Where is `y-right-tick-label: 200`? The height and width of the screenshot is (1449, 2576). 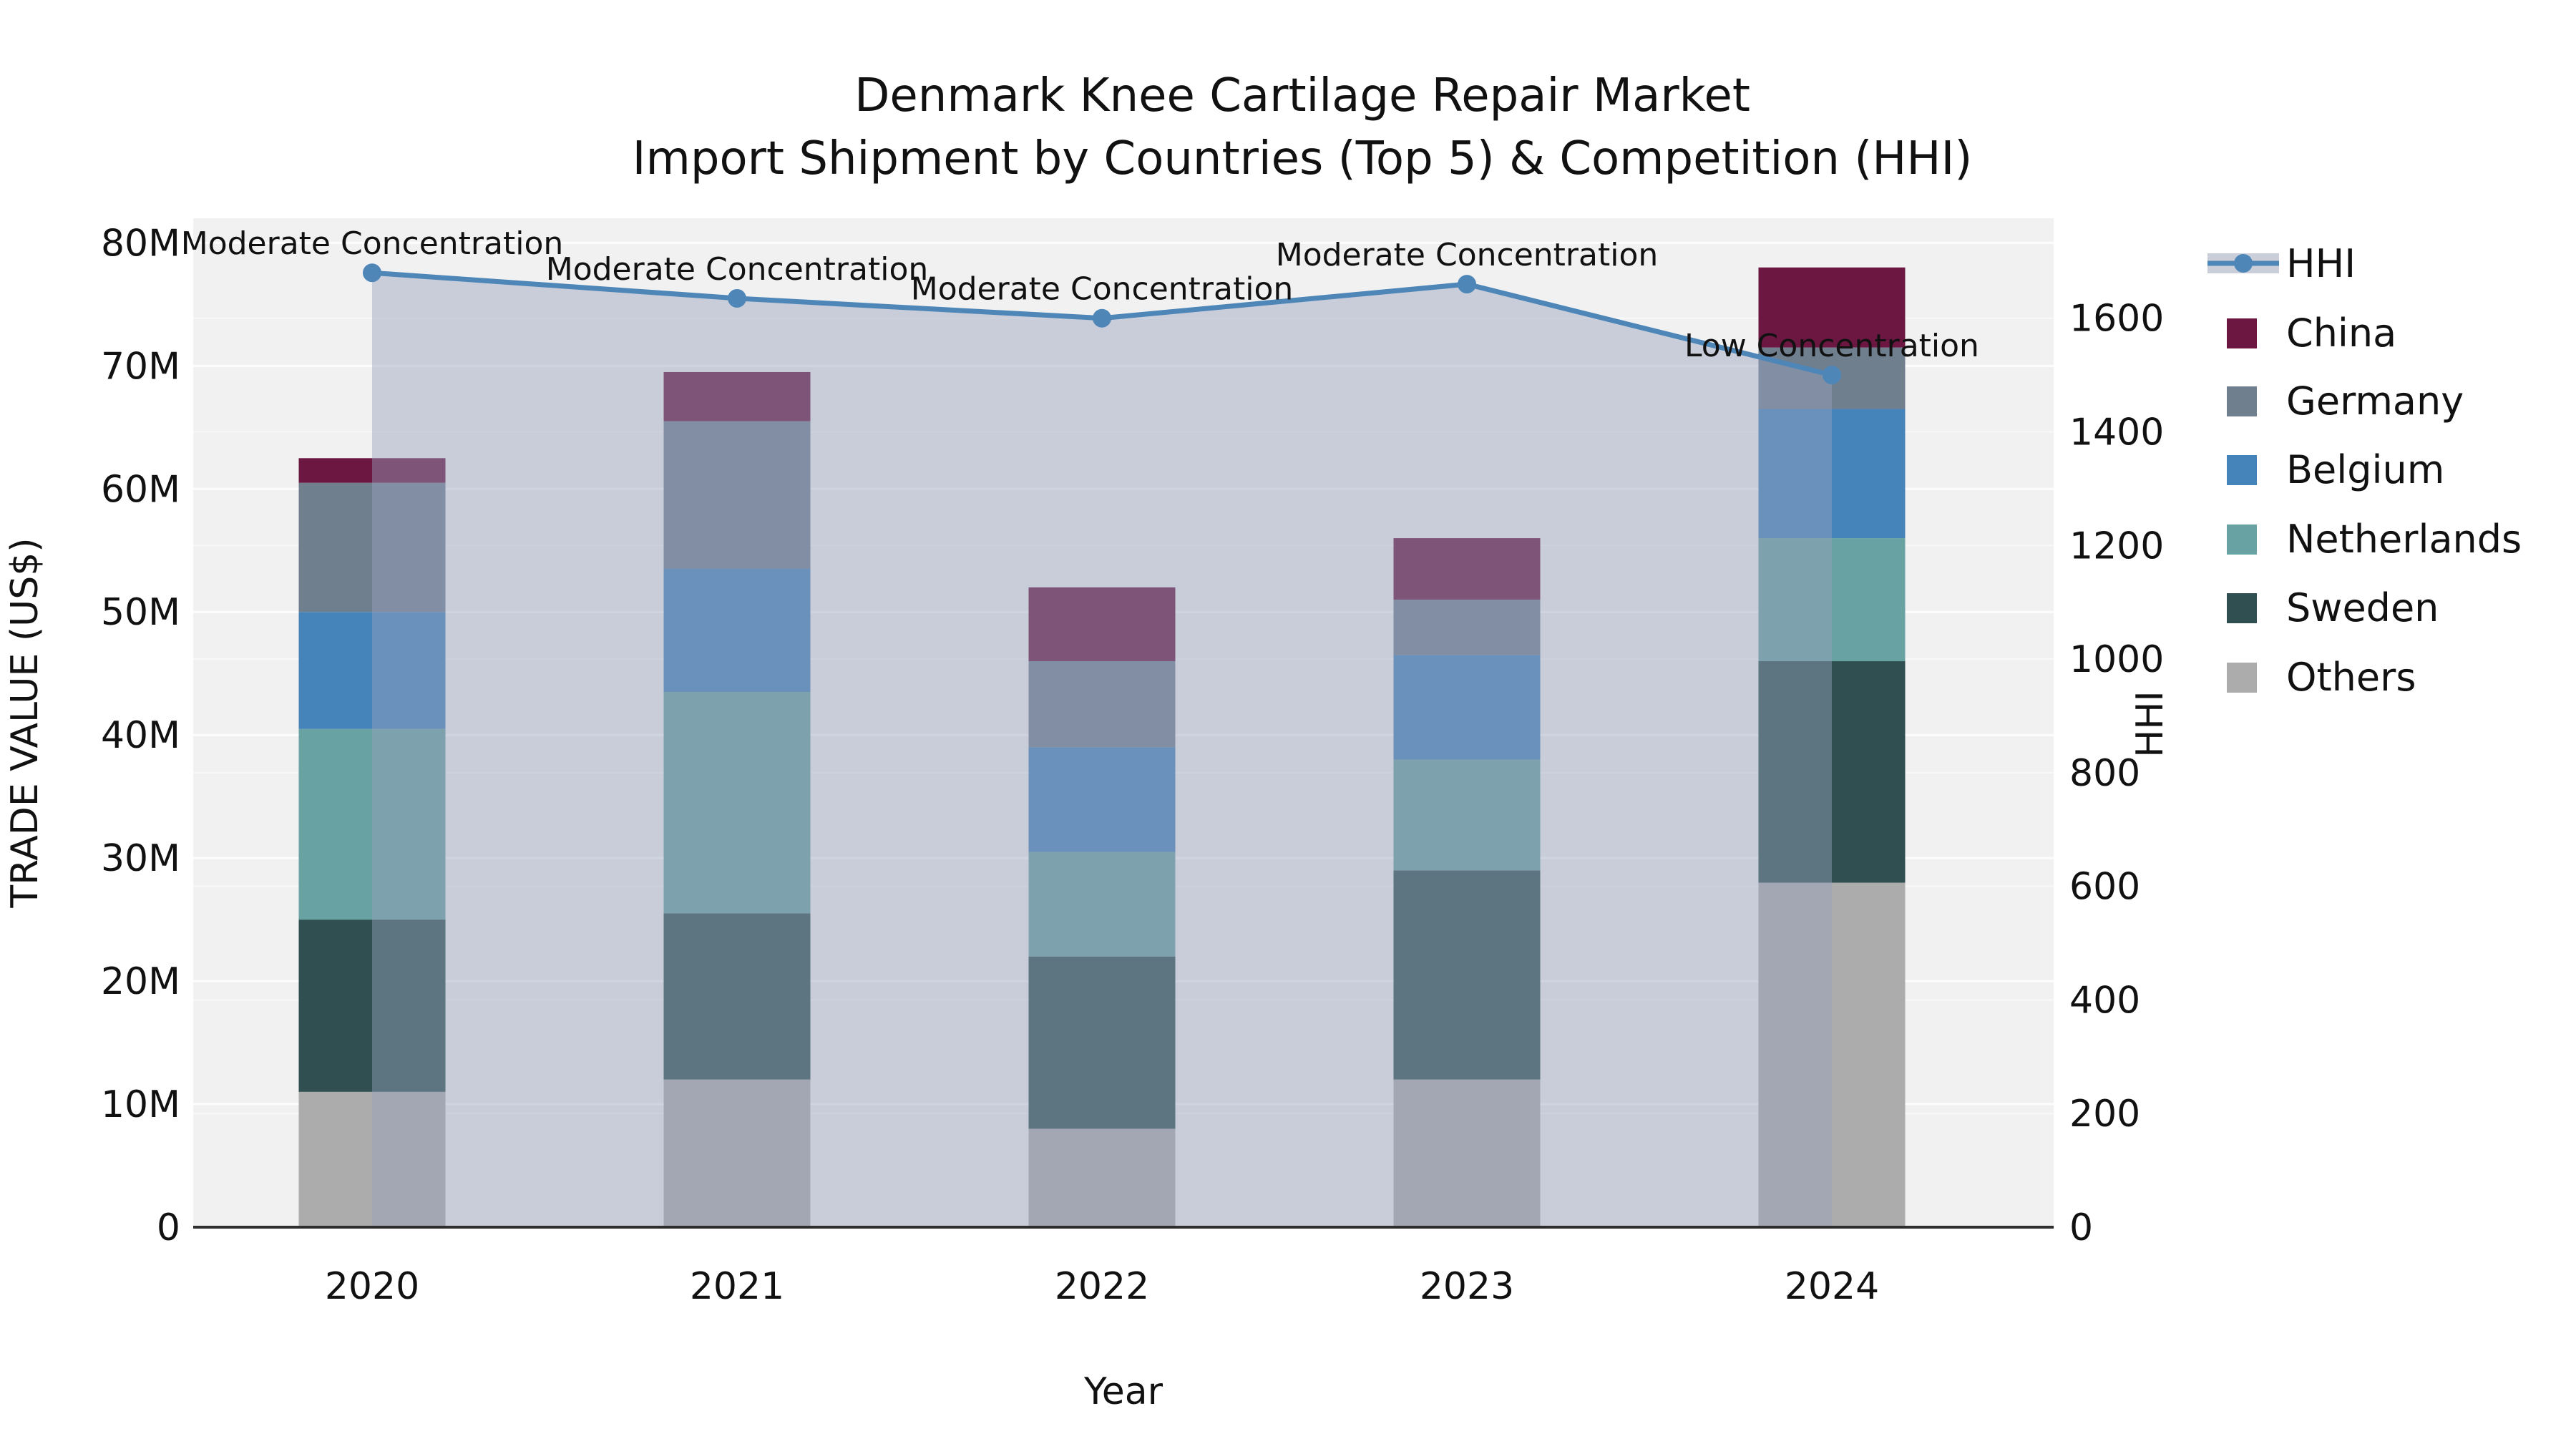
y-right-tick-label: 200 is located at coordinates (2104, 1114).